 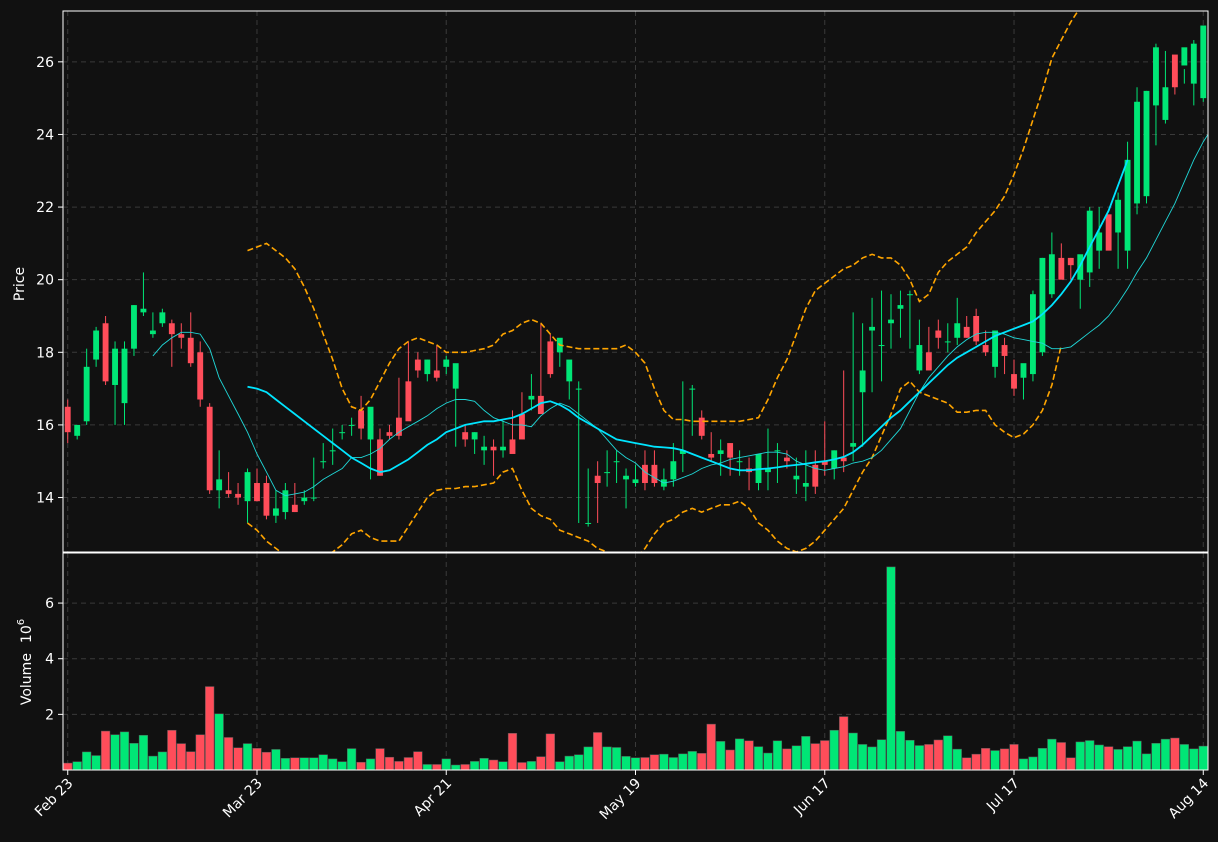 I want to click on price-tick-label: 20, so click(x=45, y=281).